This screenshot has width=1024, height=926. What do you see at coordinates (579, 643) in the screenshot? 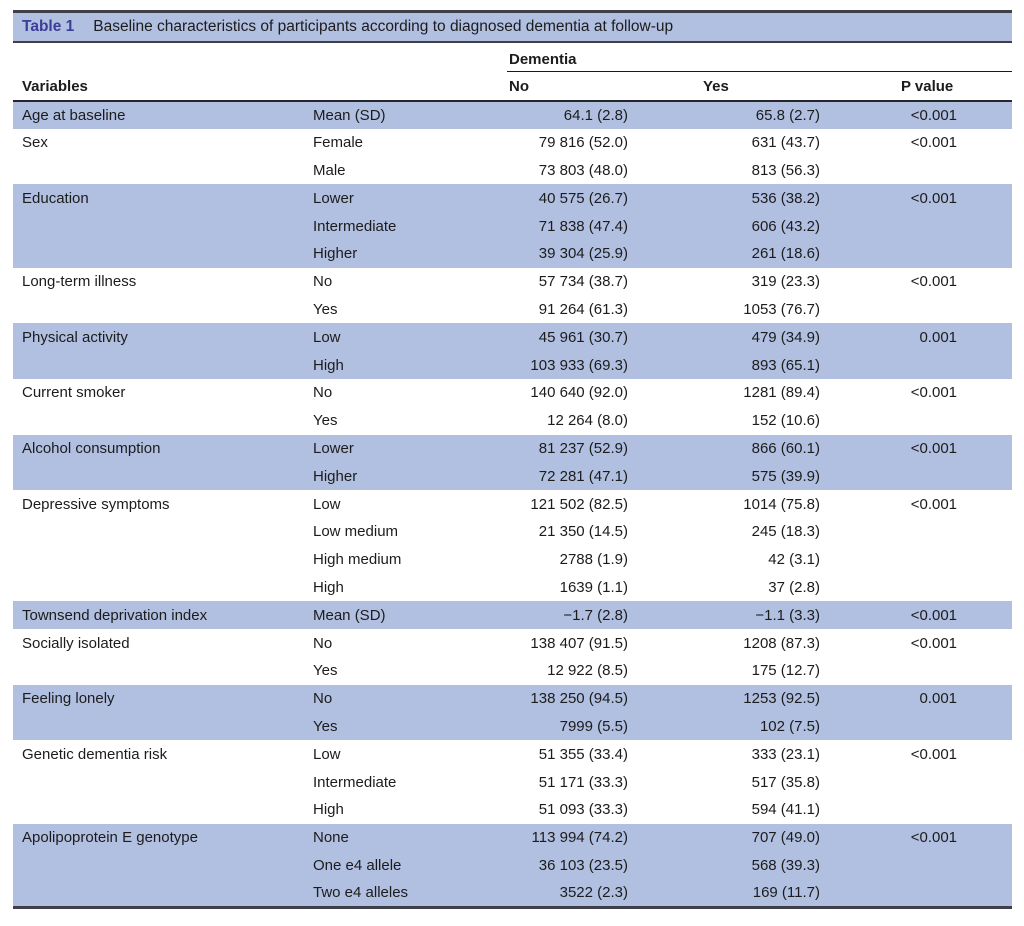
I see `no-value-cell: 138 407 (91.5)` at bounding box center [579, 643].